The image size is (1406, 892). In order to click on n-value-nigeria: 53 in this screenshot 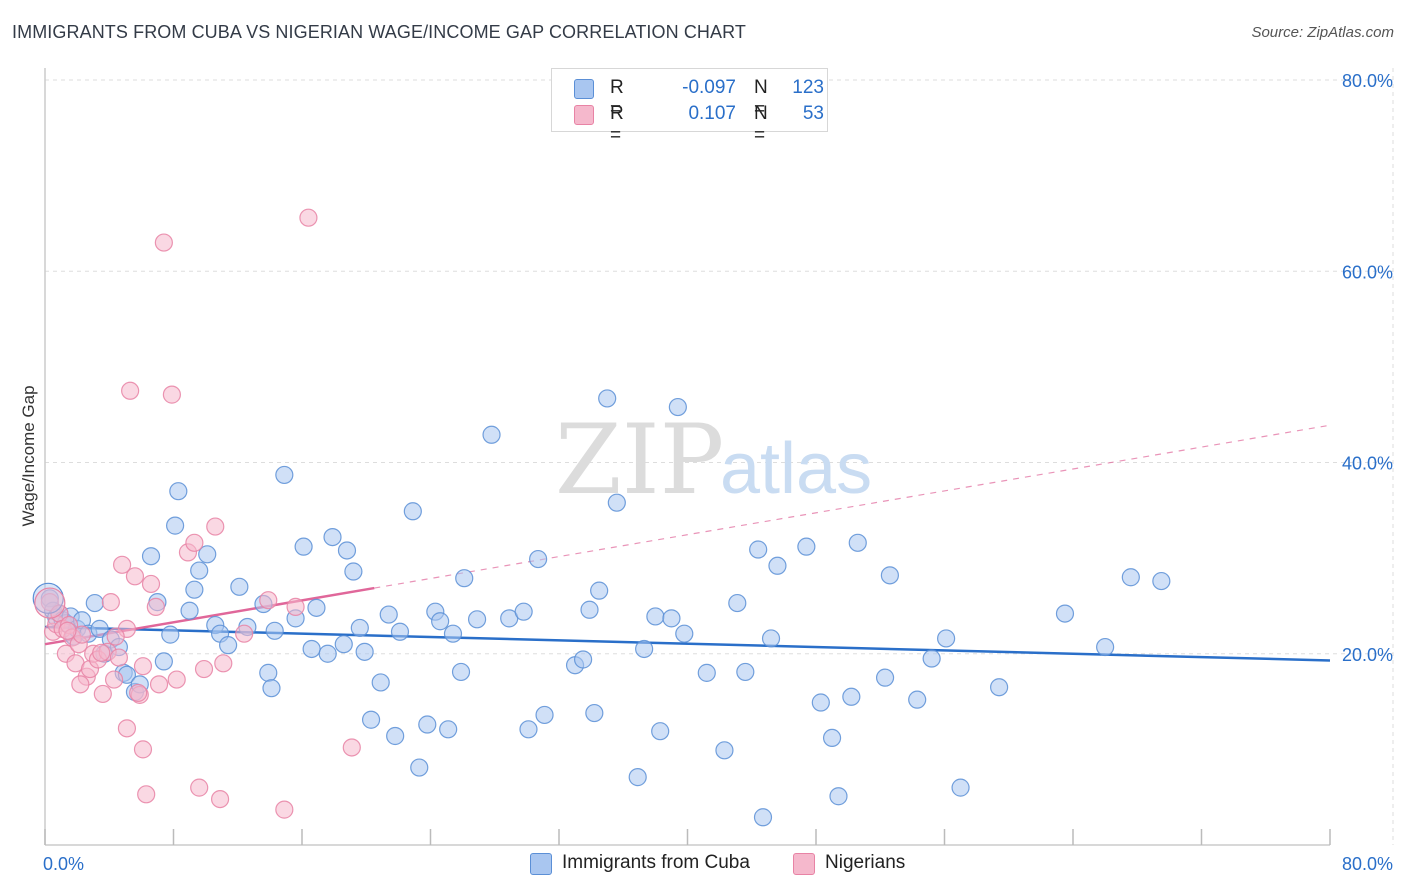, I will do `click(813, 113)`.